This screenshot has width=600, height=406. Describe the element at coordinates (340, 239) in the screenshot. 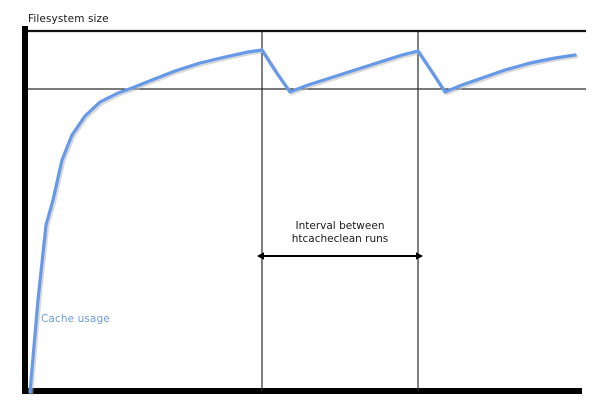

I see `interval-annotation-line-2: htcacheclean runs` at that location.